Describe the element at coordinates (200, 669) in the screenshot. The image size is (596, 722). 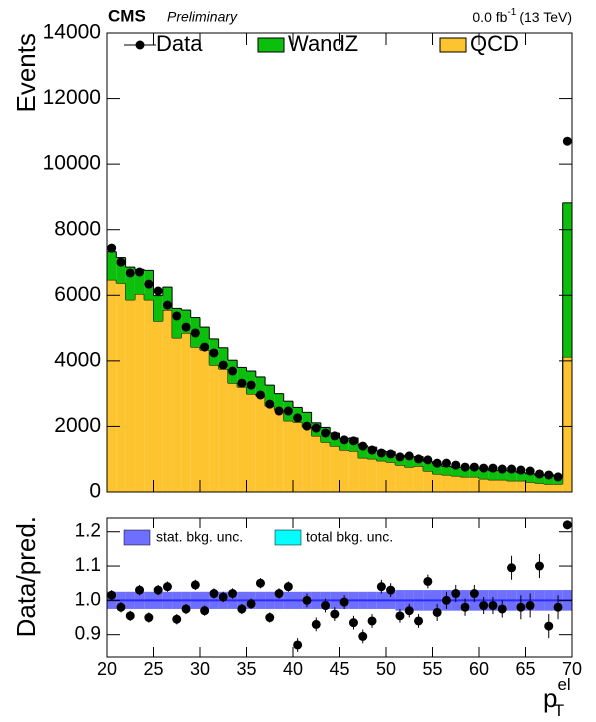
I see `x-tick-label: 30` at that location.